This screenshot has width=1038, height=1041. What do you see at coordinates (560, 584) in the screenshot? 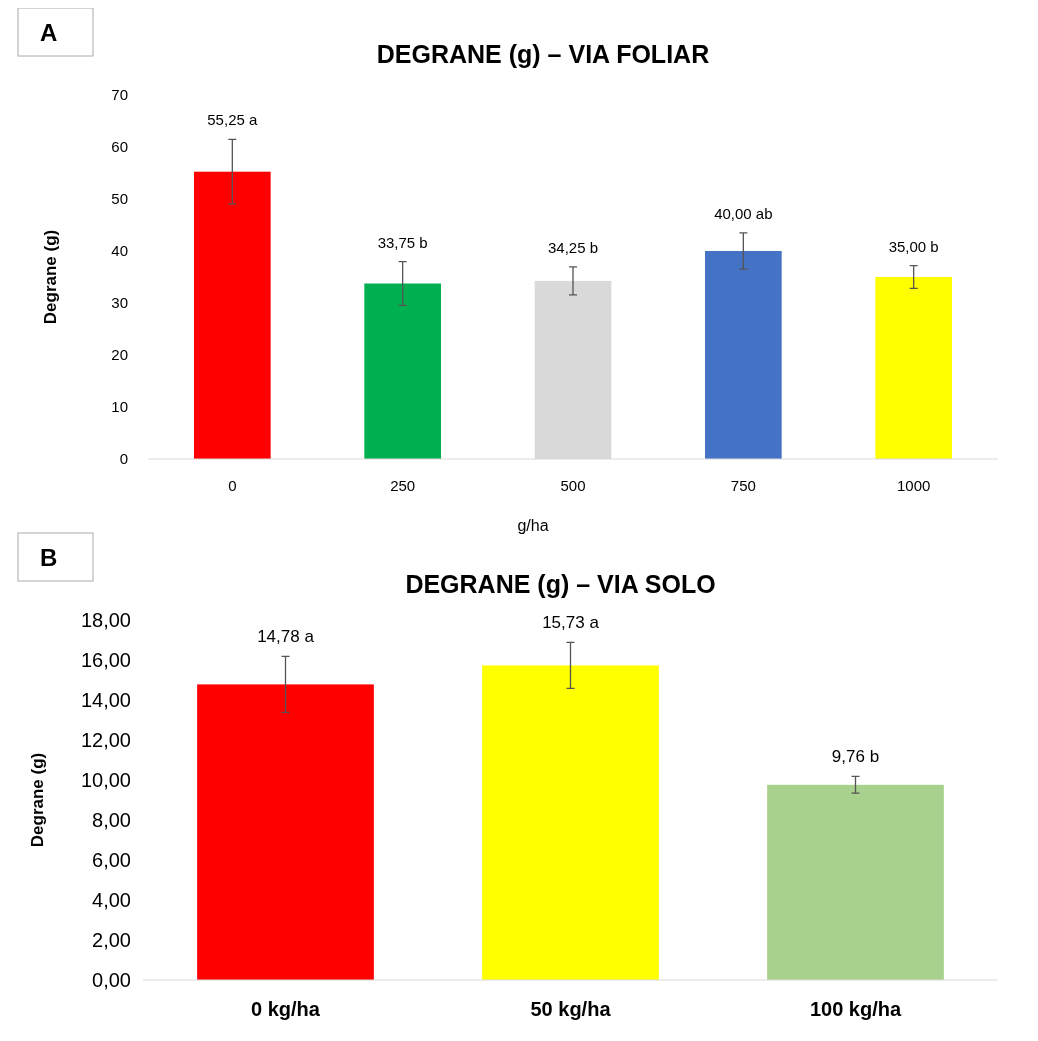
I see `chart-title: DEGRANE (g) – VIA SOLO` at bounding box center [560, 584].